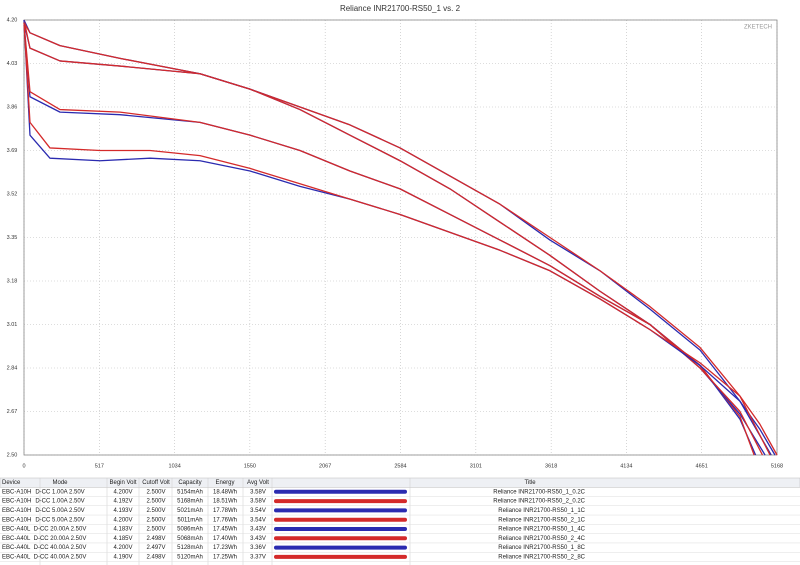 The height and width of the screenshot is (565, 800). I want to click on table-cell: 17.40Wh, so click(225, 539).